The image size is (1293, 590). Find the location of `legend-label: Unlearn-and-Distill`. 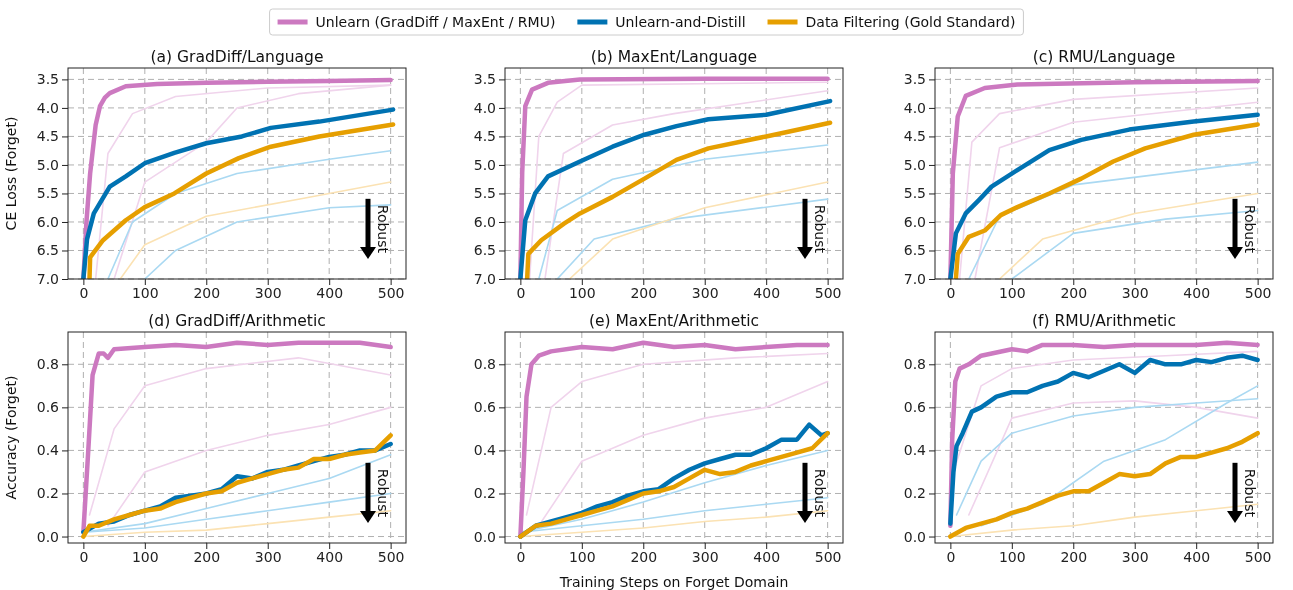

legend-label: Unlearn-and-Distill is located at coordinates (680, 22).